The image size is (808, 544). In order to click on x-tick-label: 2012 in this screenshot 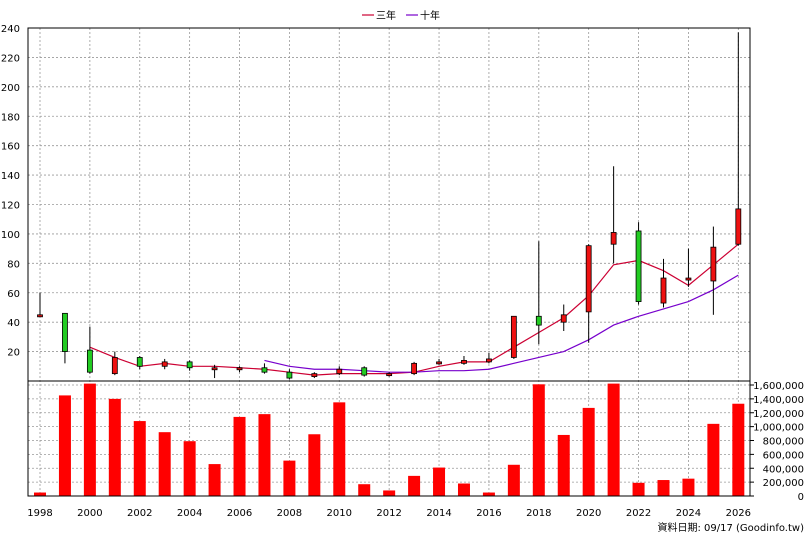, I will do `click(388, 513)`.